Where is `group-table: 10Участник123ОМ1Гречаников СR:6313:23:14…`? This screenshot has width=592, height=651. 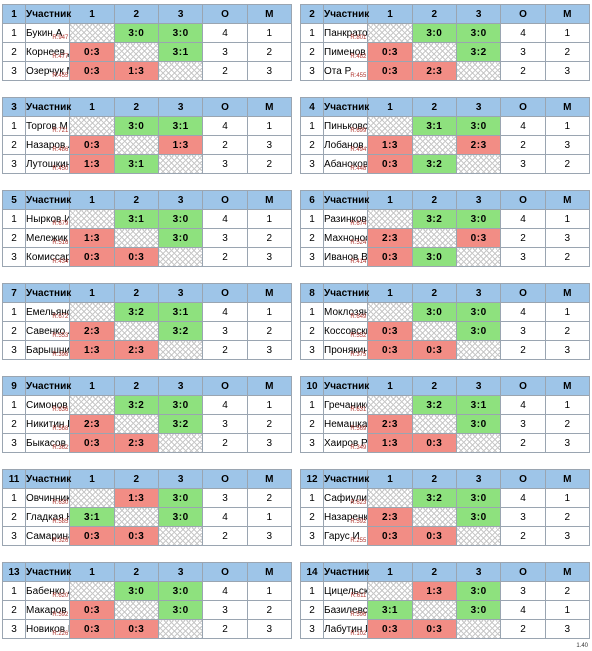 group-table: 10Участник123ОМ1Гречаников СR:6313:23:14… is located at coordinates (445, 416).